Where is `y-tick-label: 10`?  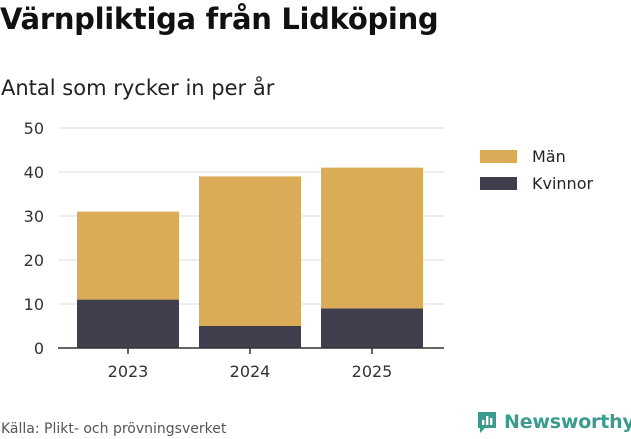
y-tick-label: 10 is located at coordinates (34, 304).